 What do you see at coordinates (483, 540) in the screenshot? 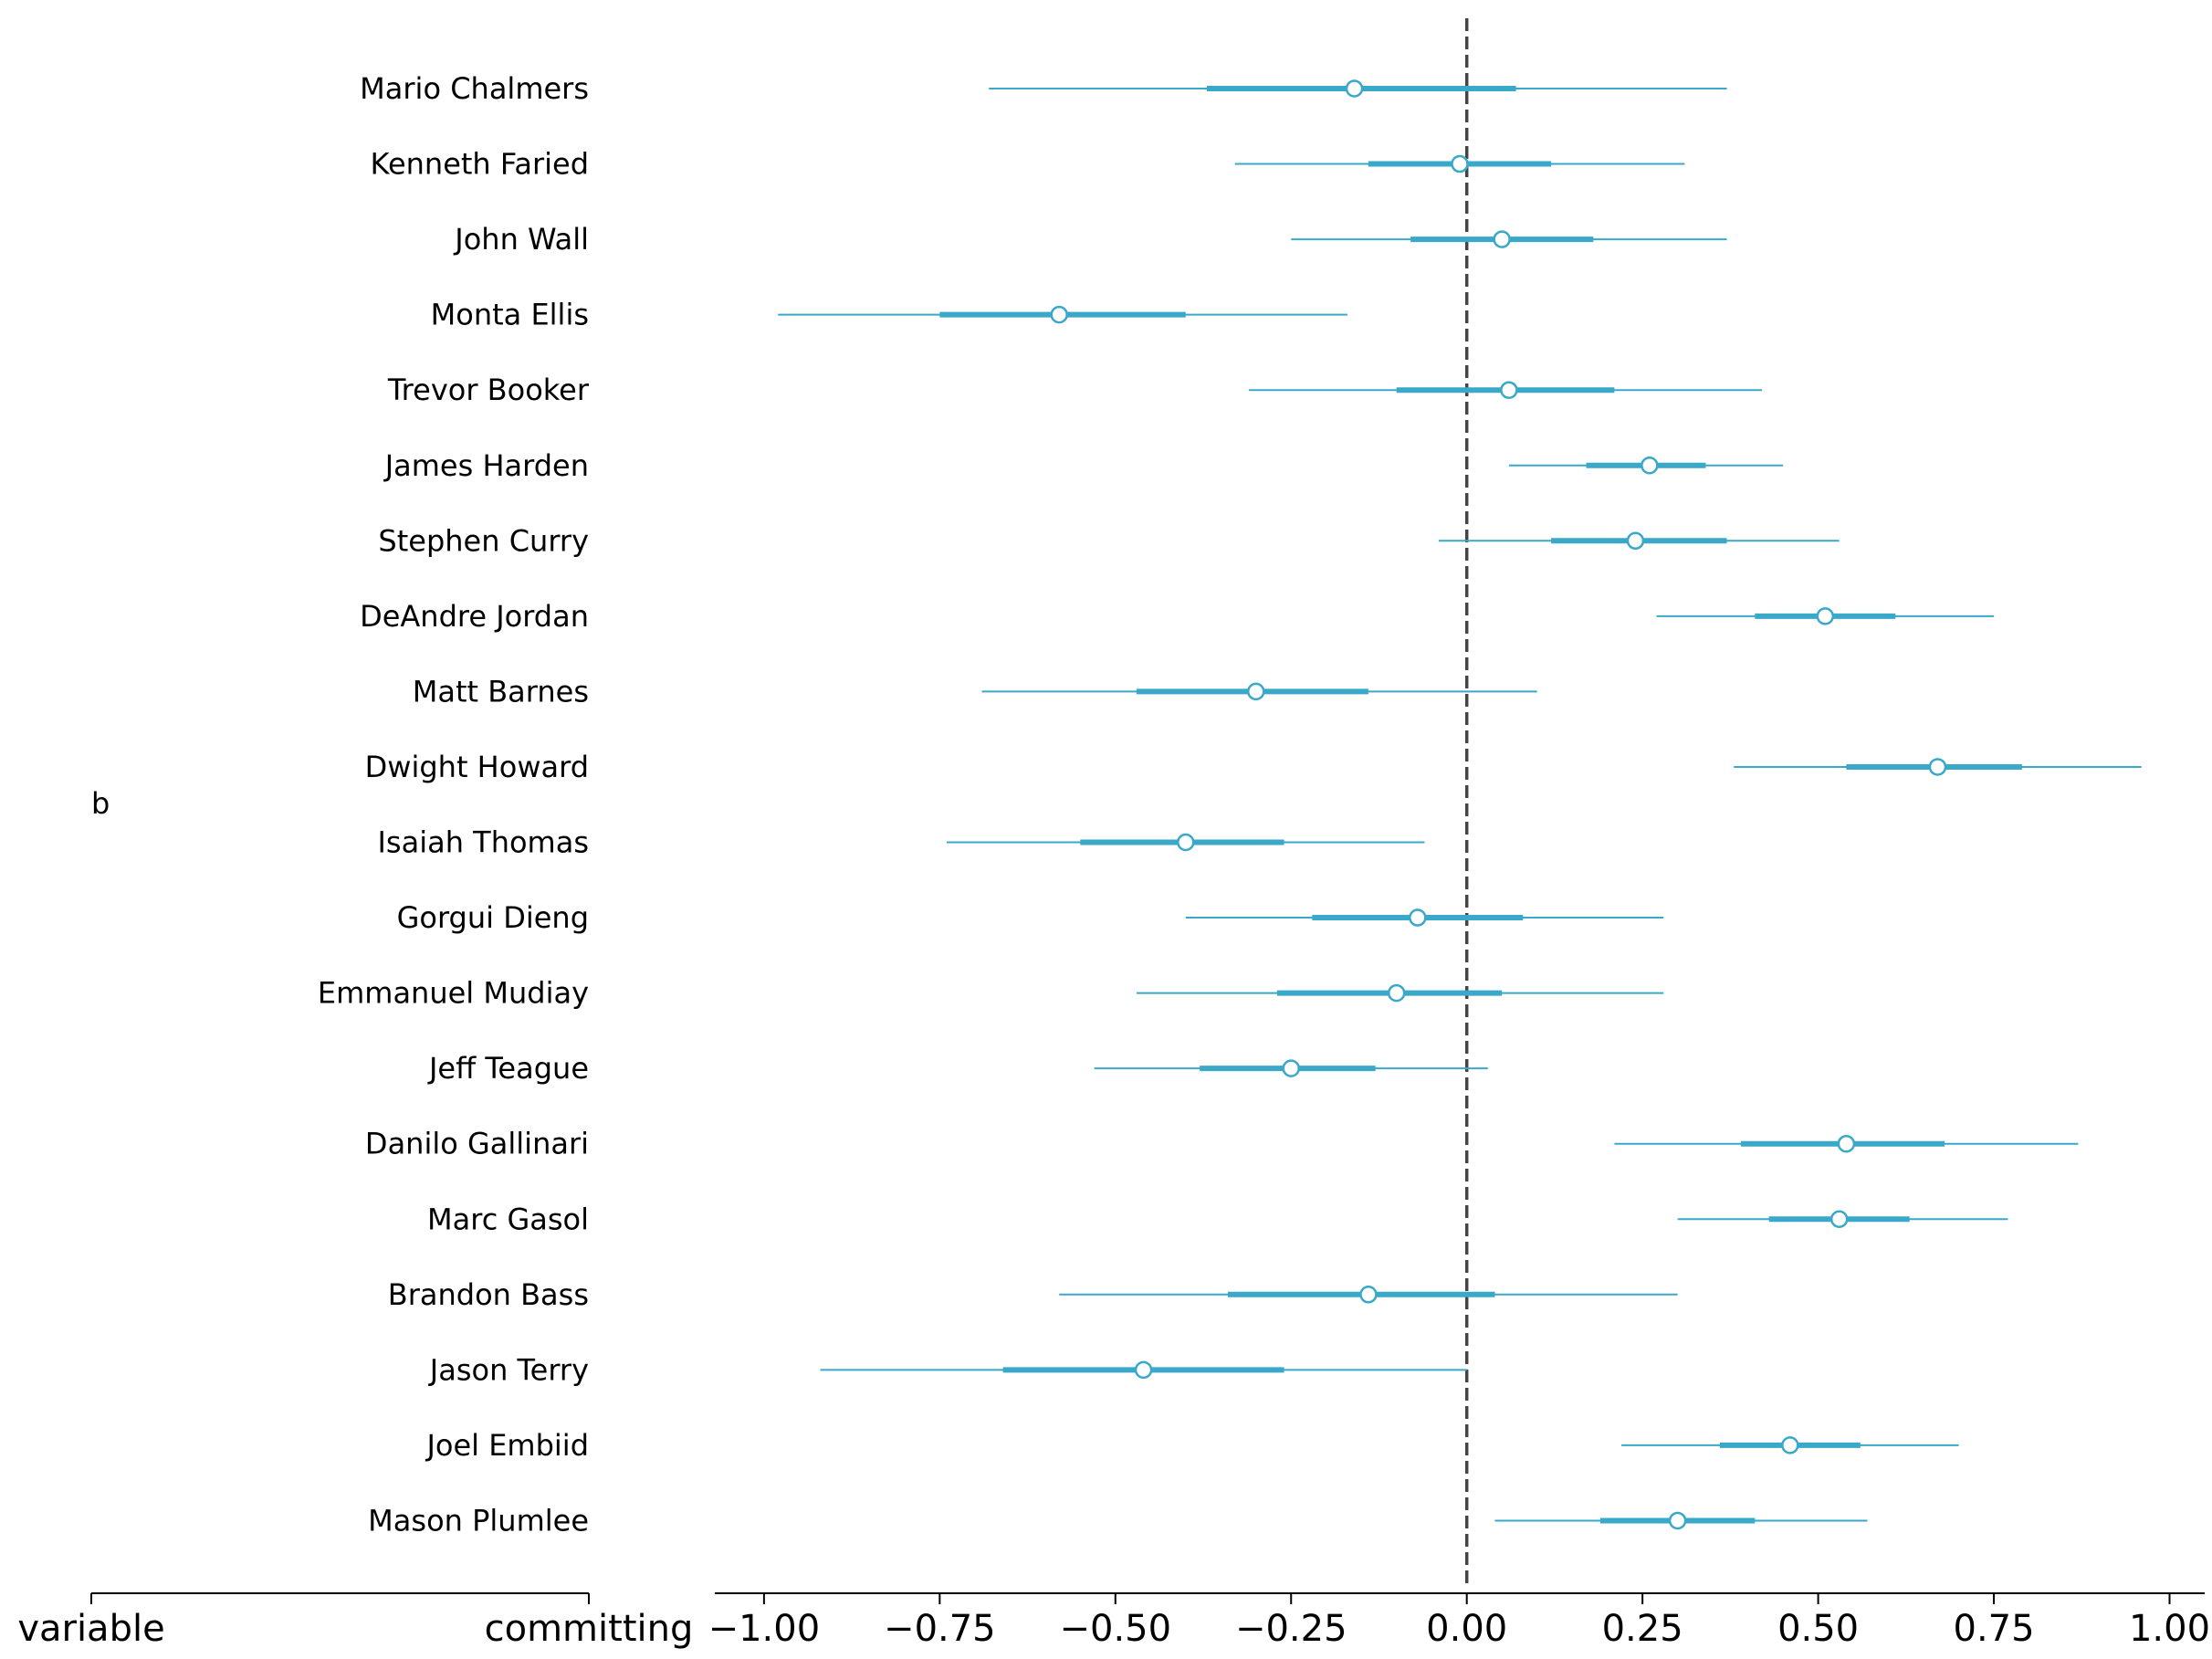
I see `row-label: Stephen Curry` at bounding box center [483, 540].